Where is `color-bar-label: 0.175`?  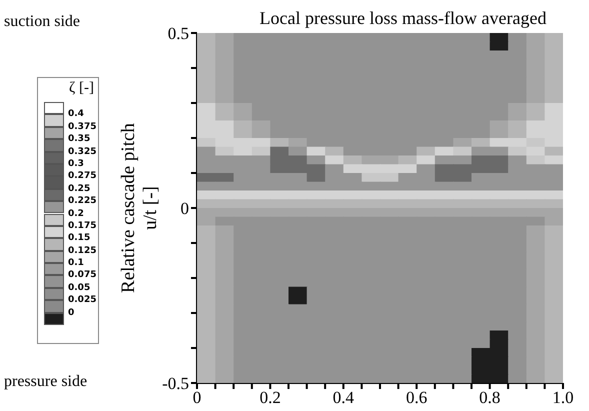 color-bar-label: 0.175 is located at coordinates (82, 226).